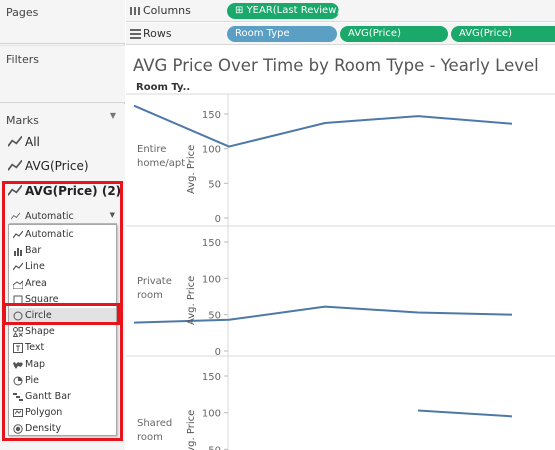 This screenshot has width=555, height=450. I want to click on highlight-box-circle, so click(61, 314).